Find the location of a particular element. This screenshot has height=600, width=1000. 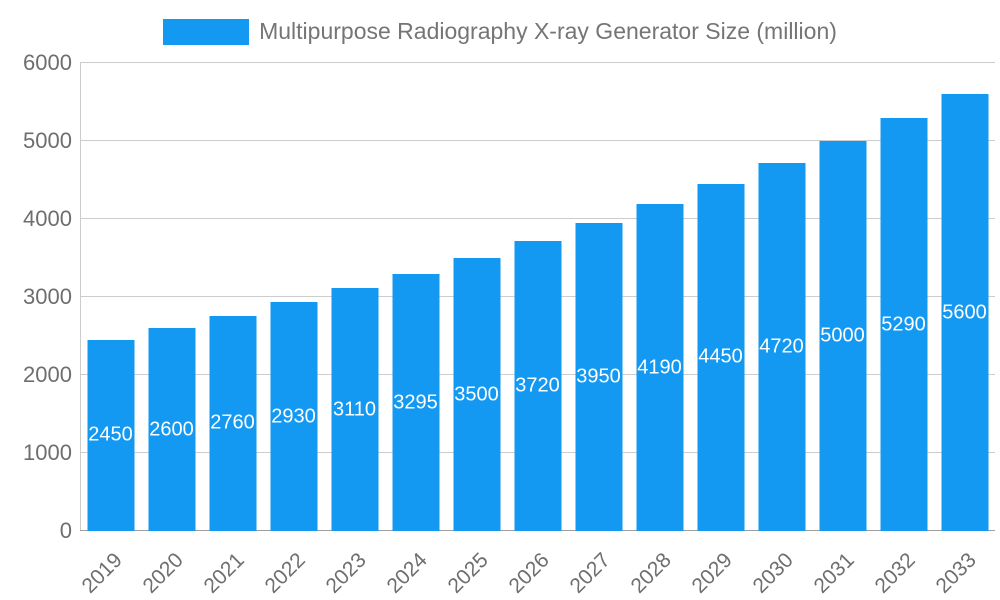

bar-2027: 3950 is located at coordinates (598, 376).